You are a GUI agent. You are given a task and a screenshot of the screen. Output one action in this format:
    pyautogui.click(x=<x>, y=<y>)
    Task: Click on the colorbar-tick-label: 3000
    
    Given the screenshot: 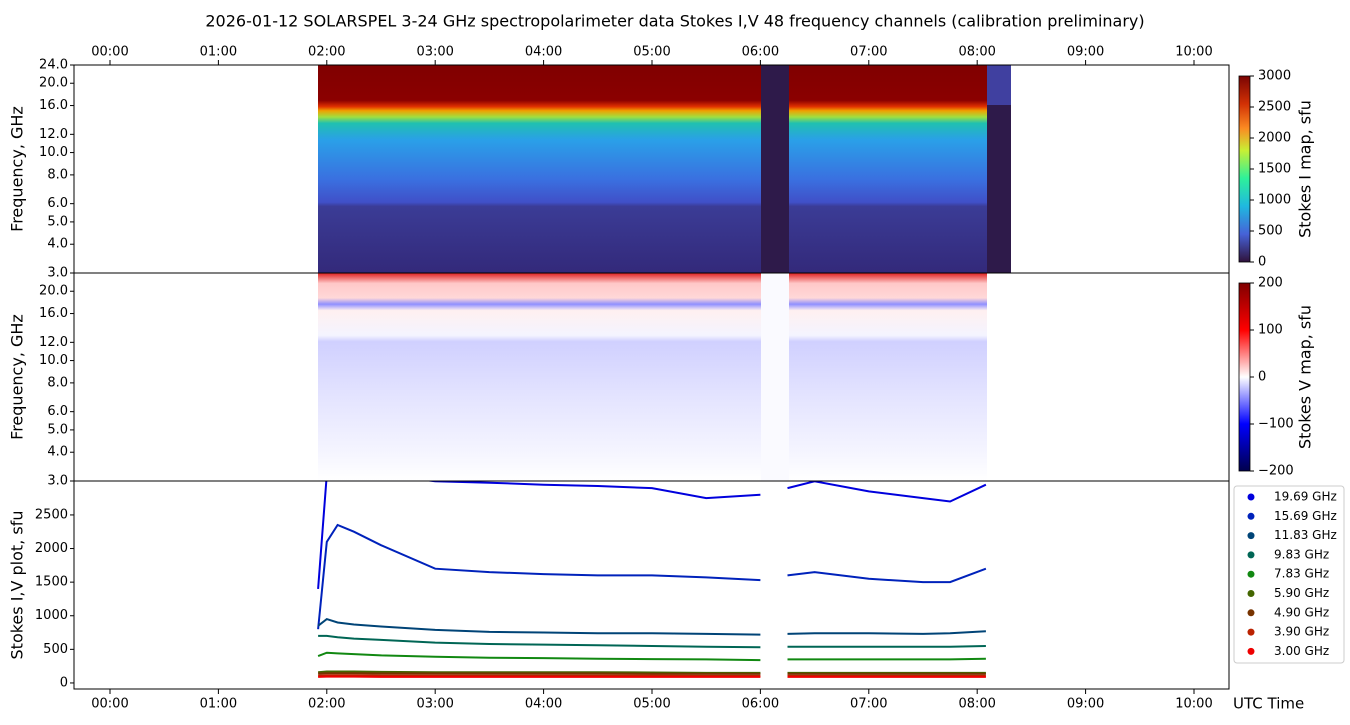 What is the action you would take?
    pyautogui.click(x=1274, y=76)
    